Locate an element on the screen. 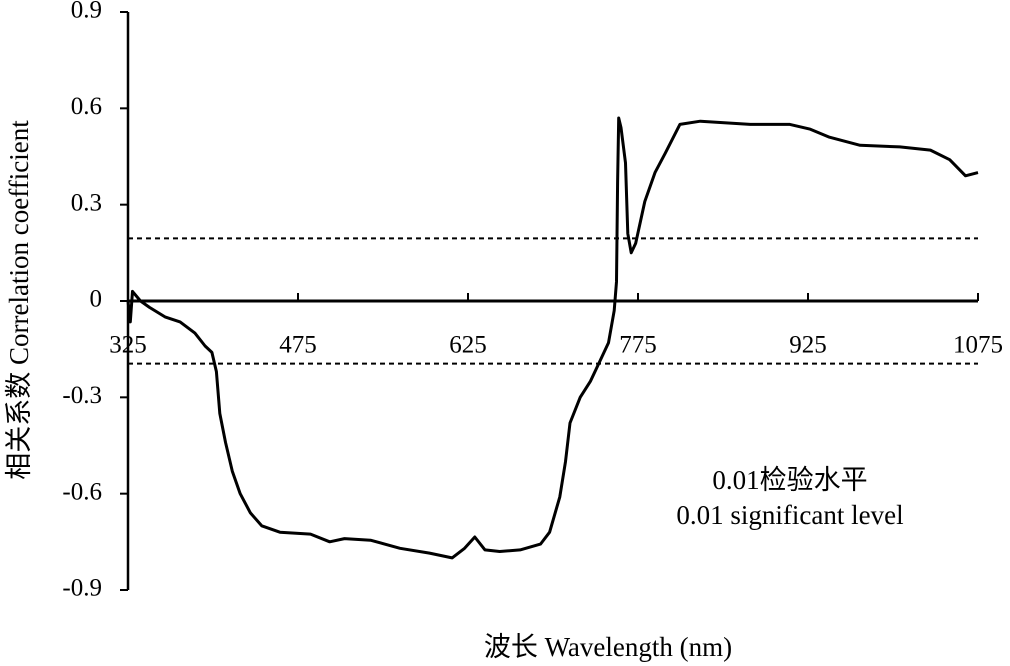  y-tick-label: -0.6 is located at coordinates (82, 491).